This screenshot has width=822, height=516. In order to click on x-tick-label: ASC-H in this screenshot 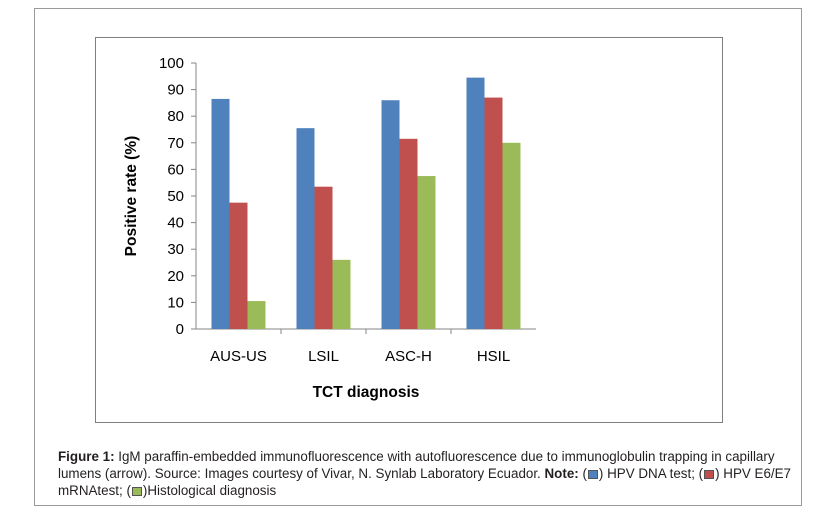, I will do `click(408, 356)`.